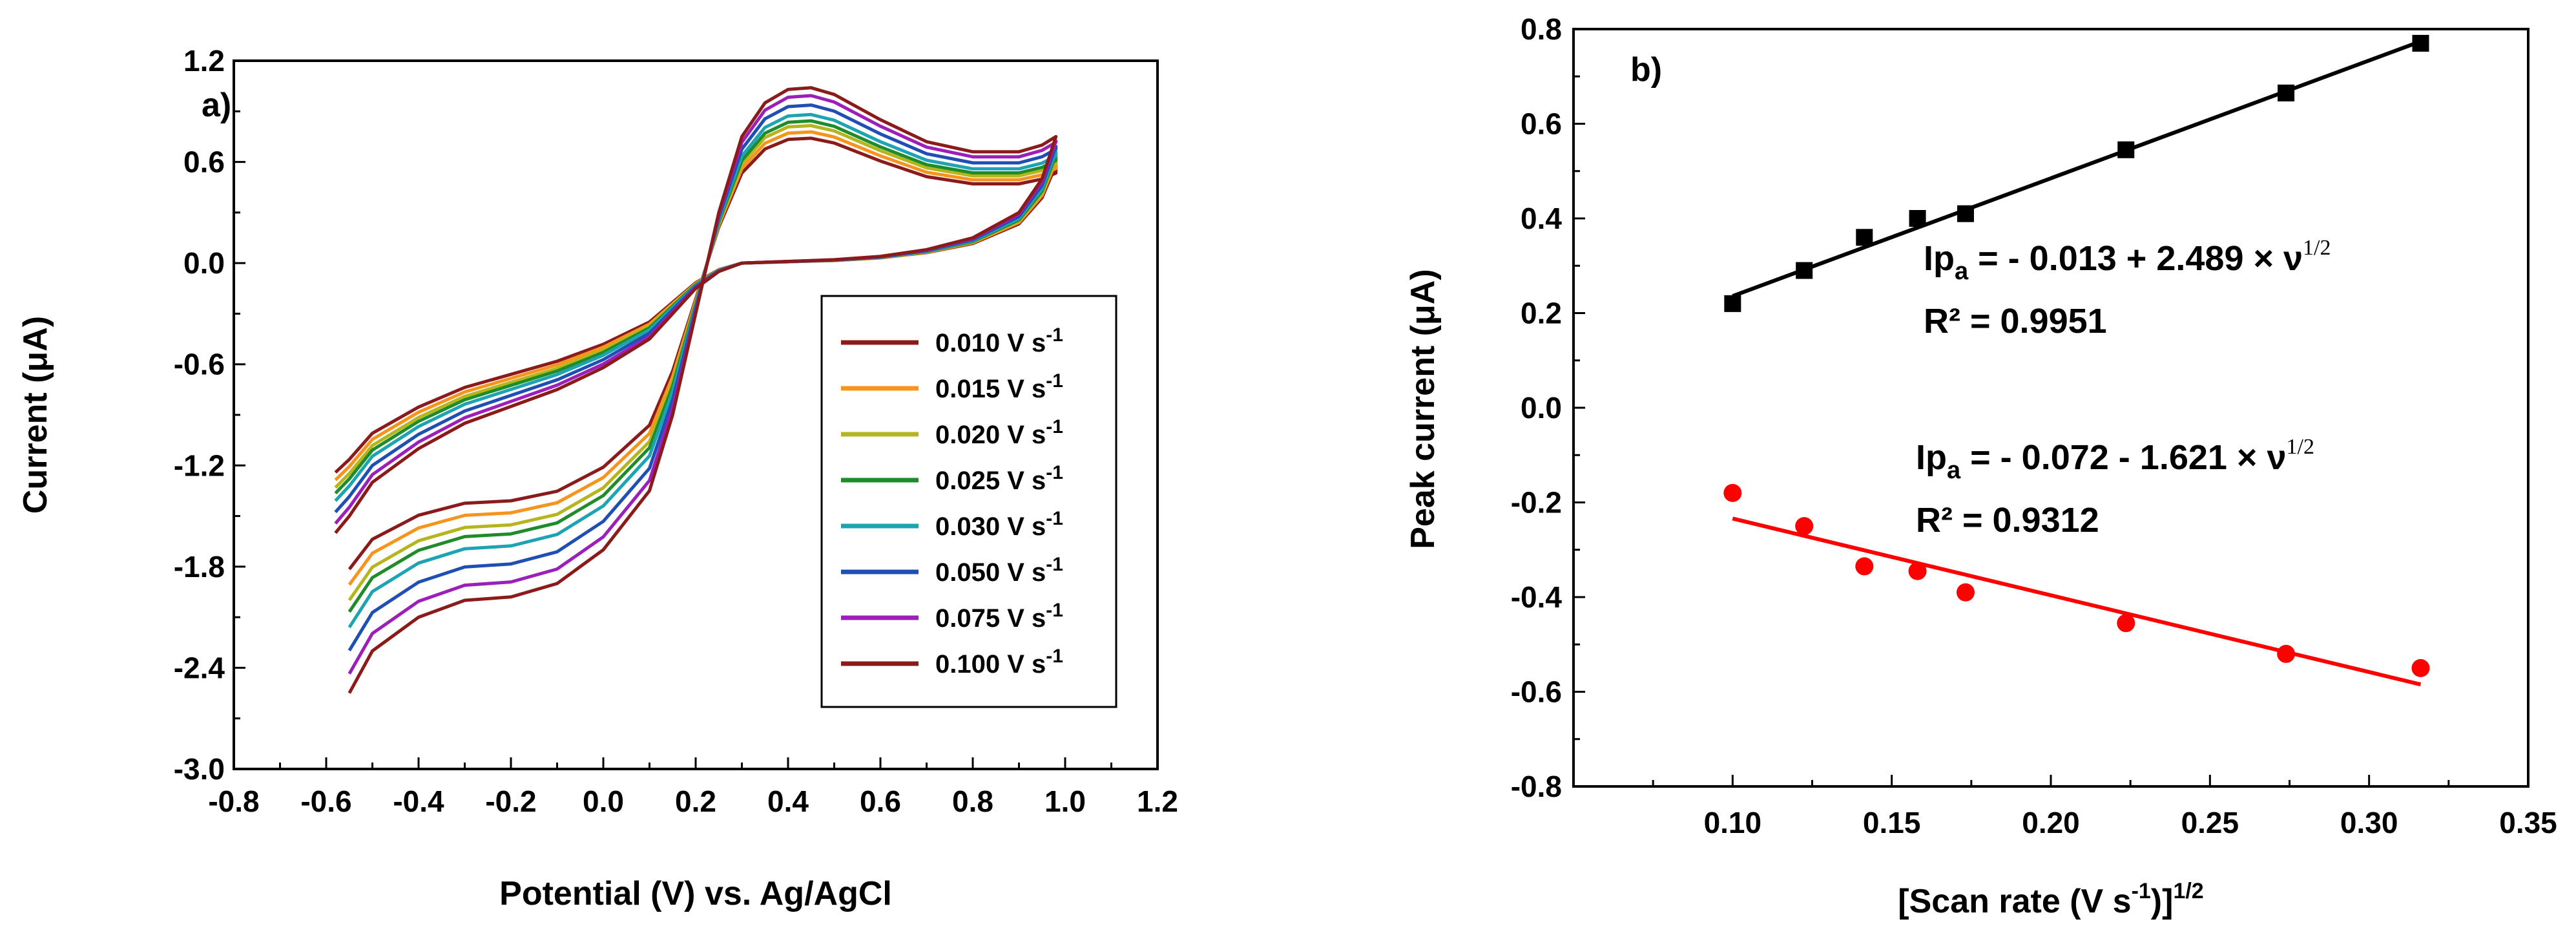  What do you see at coordinates (2077, 601) in the screenshot?
I see `fit-line-cathodic` at bounding box center [2077, 601].